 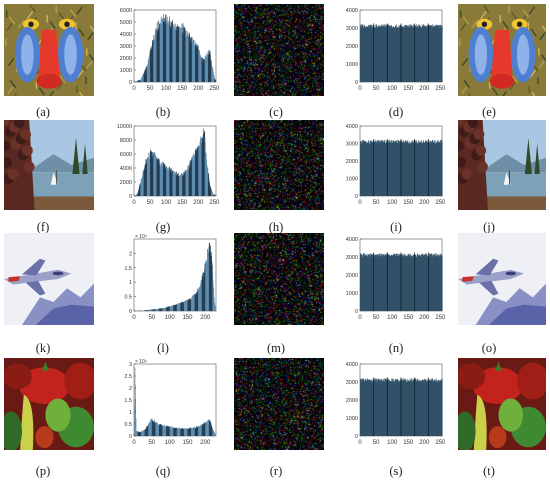 I want to click on y-tick-label: 3000, so click(x=126, y=47).